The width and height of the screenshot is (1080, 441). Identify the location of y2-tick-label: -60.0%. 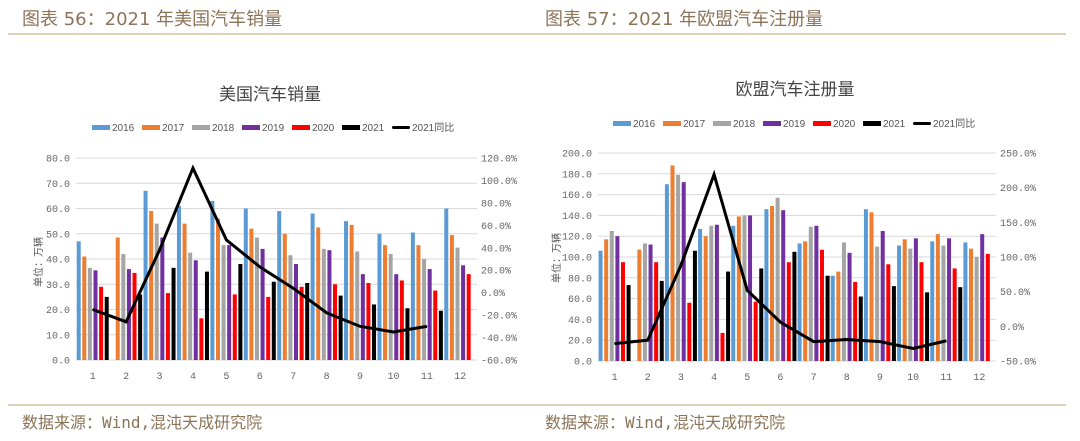
(499, 362).